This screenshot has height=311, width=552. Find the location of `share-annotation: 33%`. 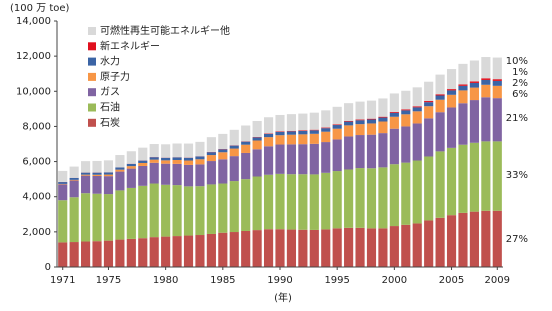

share-annotation: 33% is located at coordinates (517, 175).